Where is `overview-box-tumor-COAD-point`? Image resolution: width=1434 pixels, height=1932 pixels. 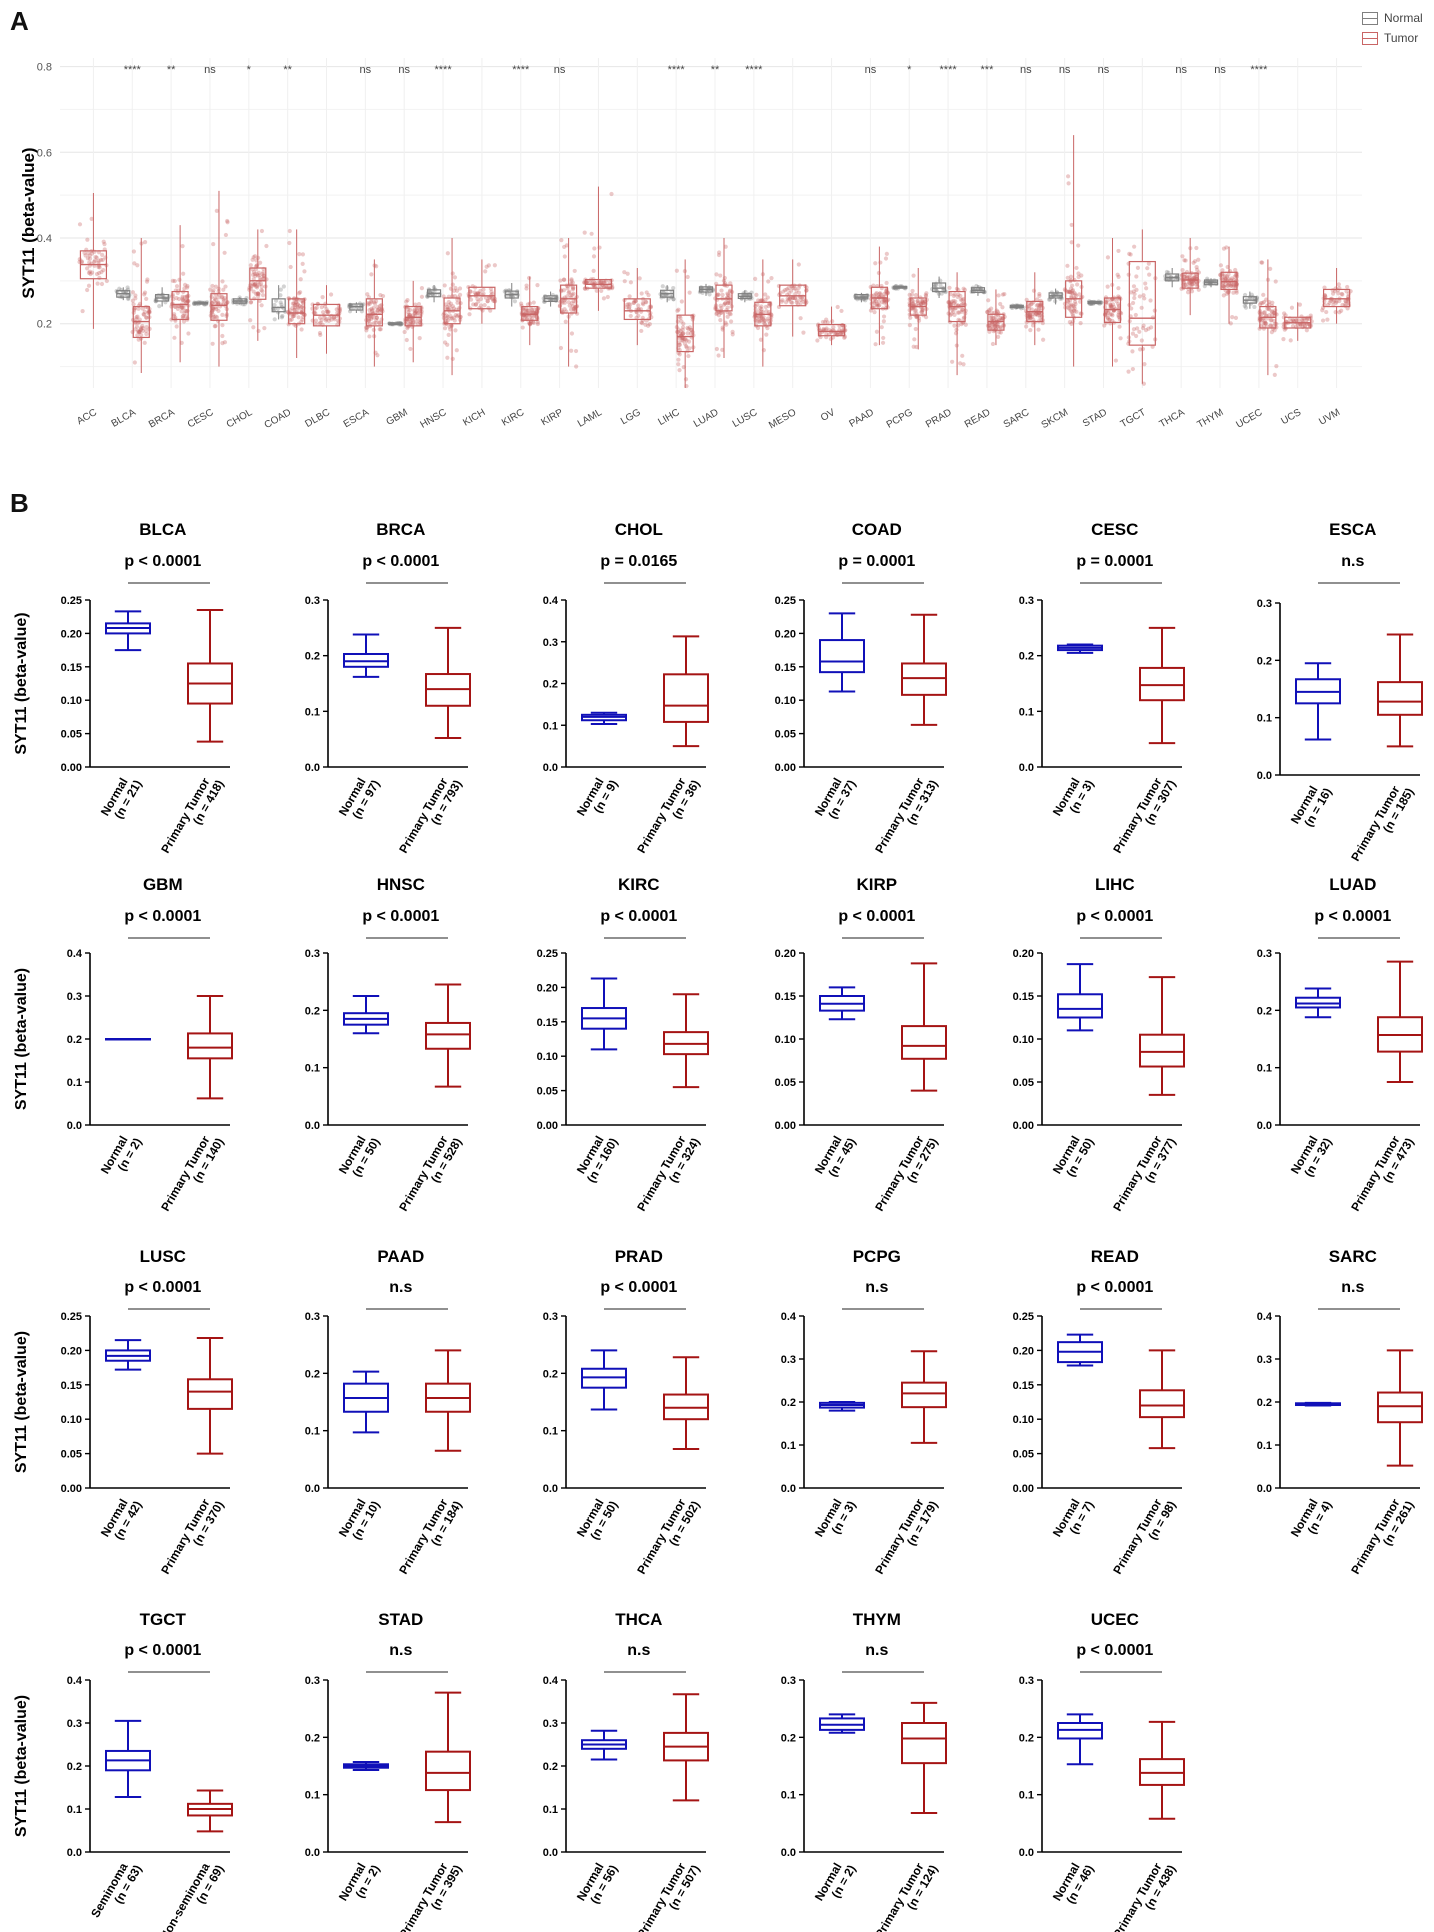
overview-box-tumor-COAD-point is located at coordinates (295, 302).